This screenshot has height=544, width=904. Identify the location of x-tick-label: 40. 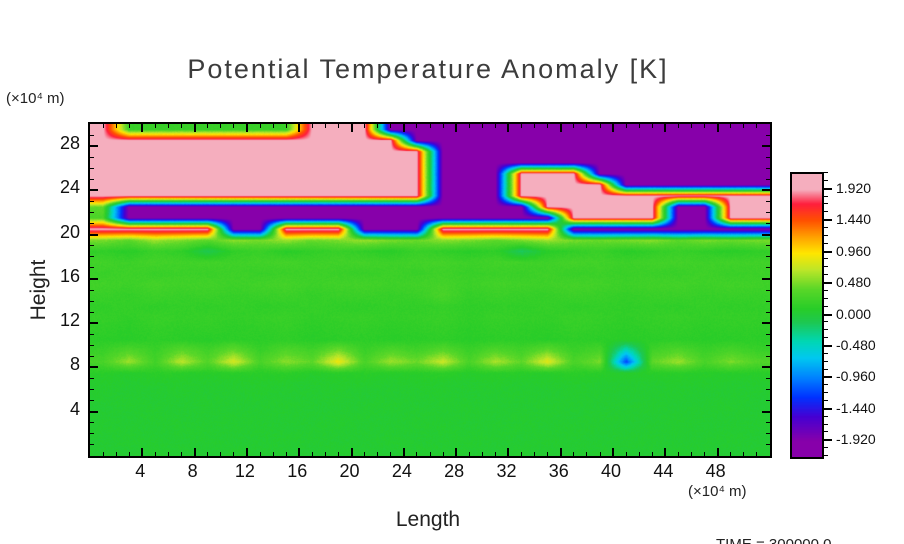
(611, 471).